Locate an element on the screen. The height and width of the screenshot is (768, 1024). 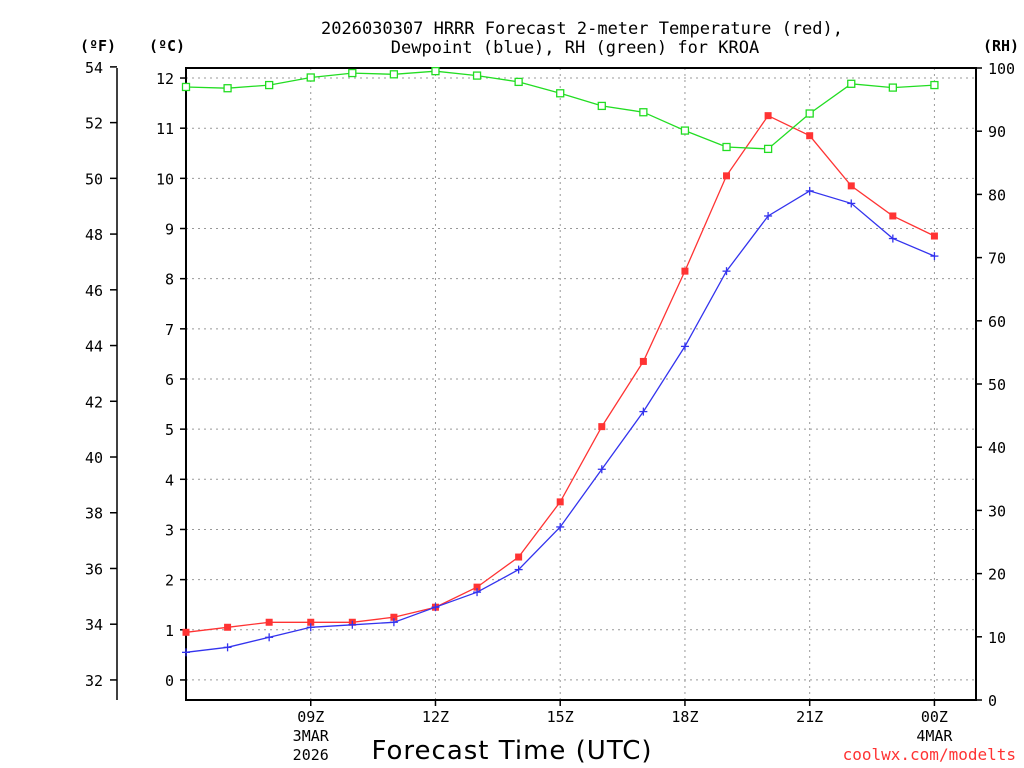
fahrenheit-tick-label: 40 is located at coordinates (94, 458).